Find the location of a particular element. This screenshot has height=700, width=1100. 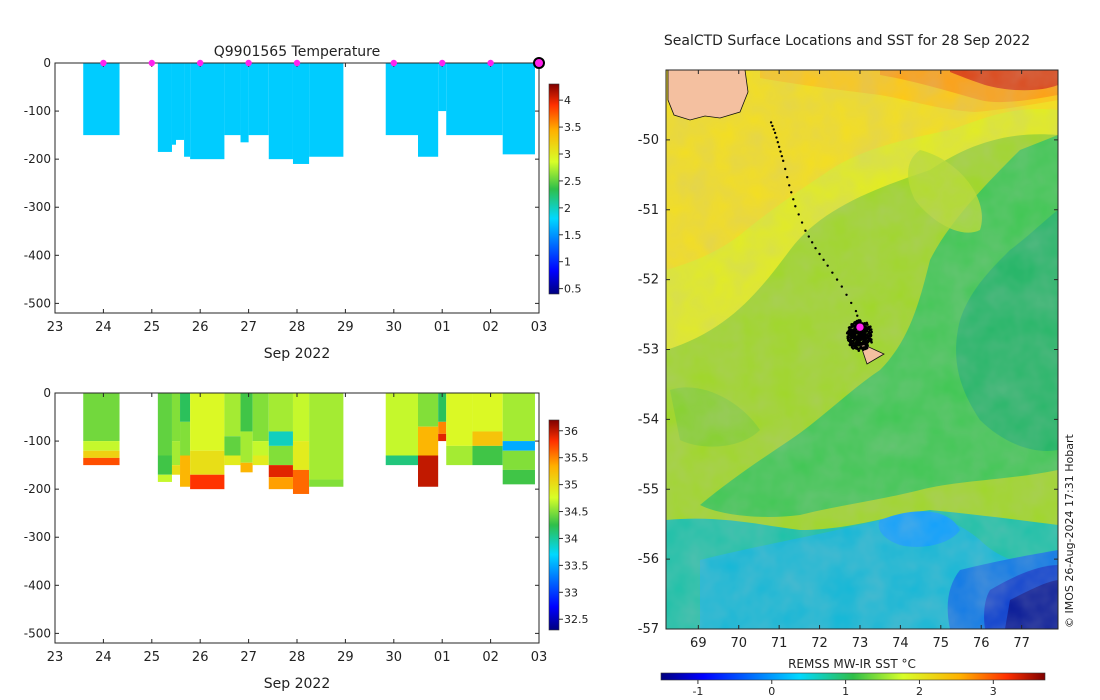

temperature-colorbar is located at coordinates (554, 189).